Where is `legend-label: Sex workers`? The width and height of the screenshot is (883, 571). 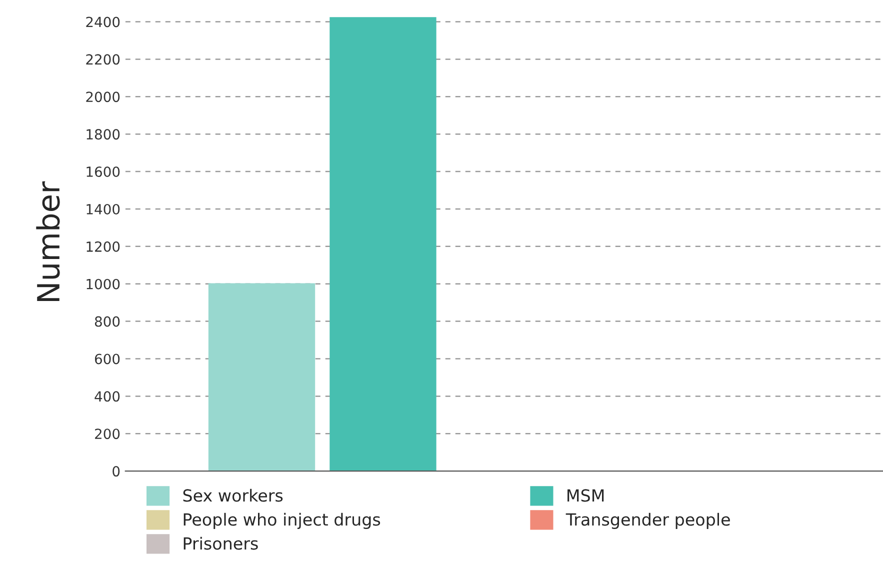
legend-label: Sex workers is located at coordinates (233, 495).